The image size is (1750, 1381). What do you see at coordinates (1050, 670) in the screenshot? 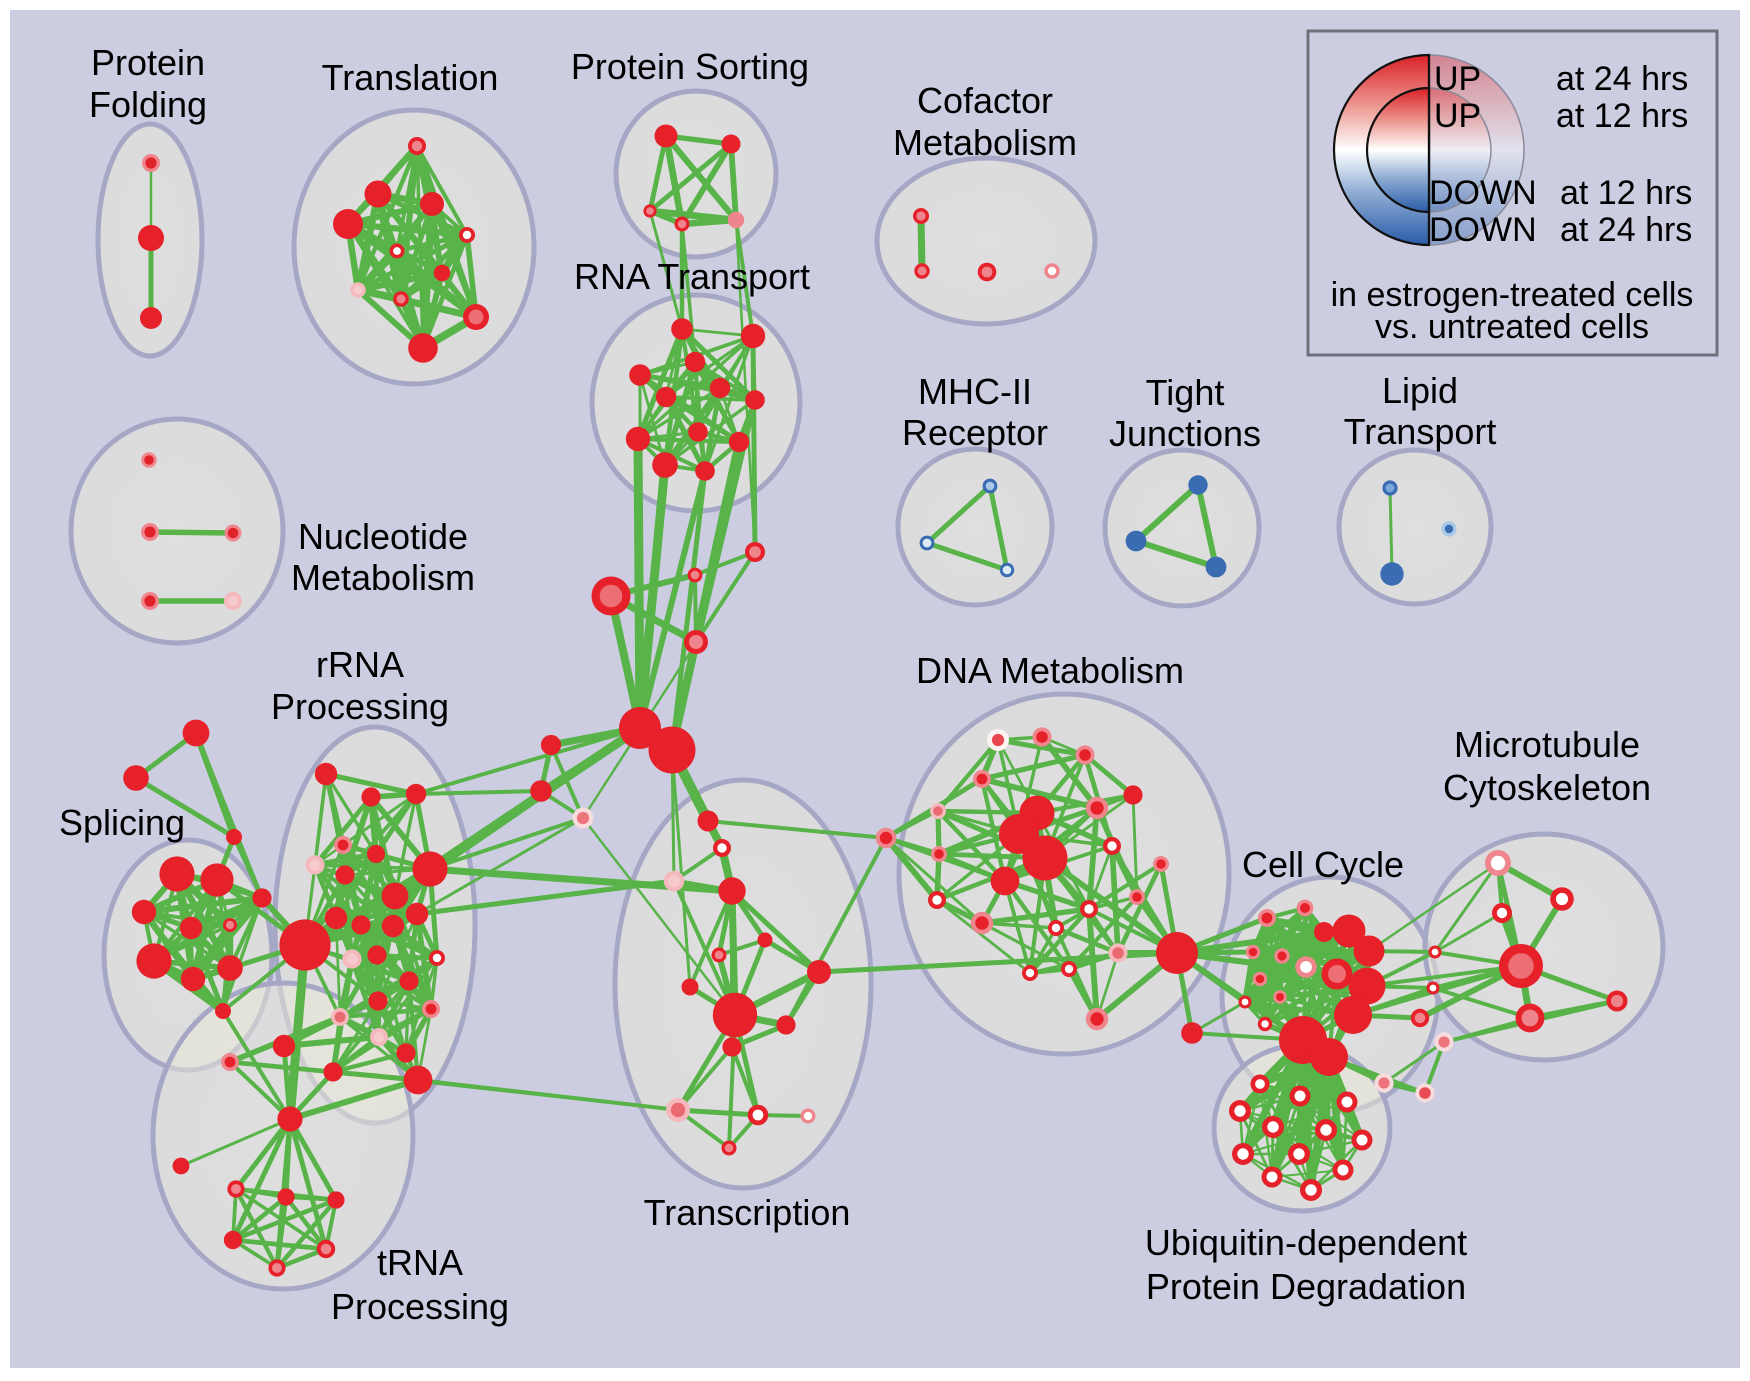
I see `svg-text: DNA Metabolism` at bounding box center [1050, 670].